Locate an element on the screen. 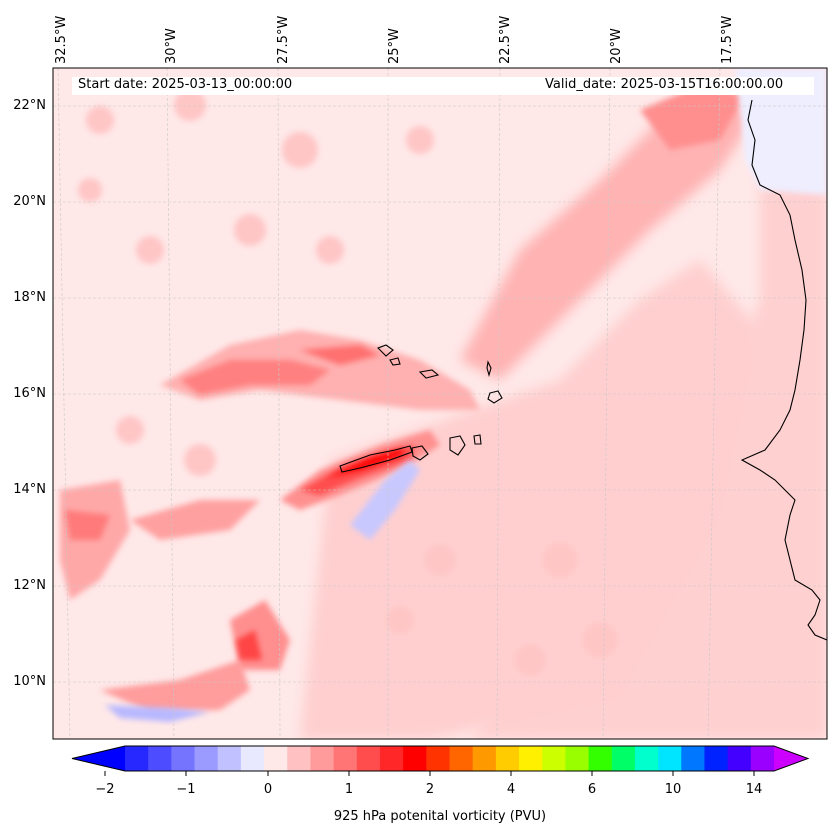  colorbar-tick-label: 14 is located at coordinates (754, 789).